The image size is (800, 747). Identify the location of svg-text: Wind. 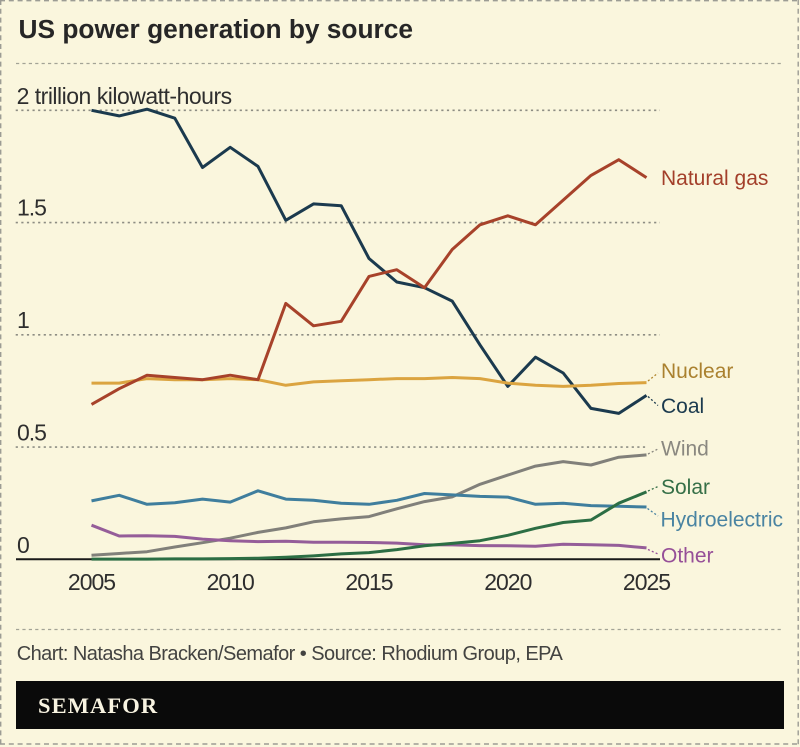
(685, 449).